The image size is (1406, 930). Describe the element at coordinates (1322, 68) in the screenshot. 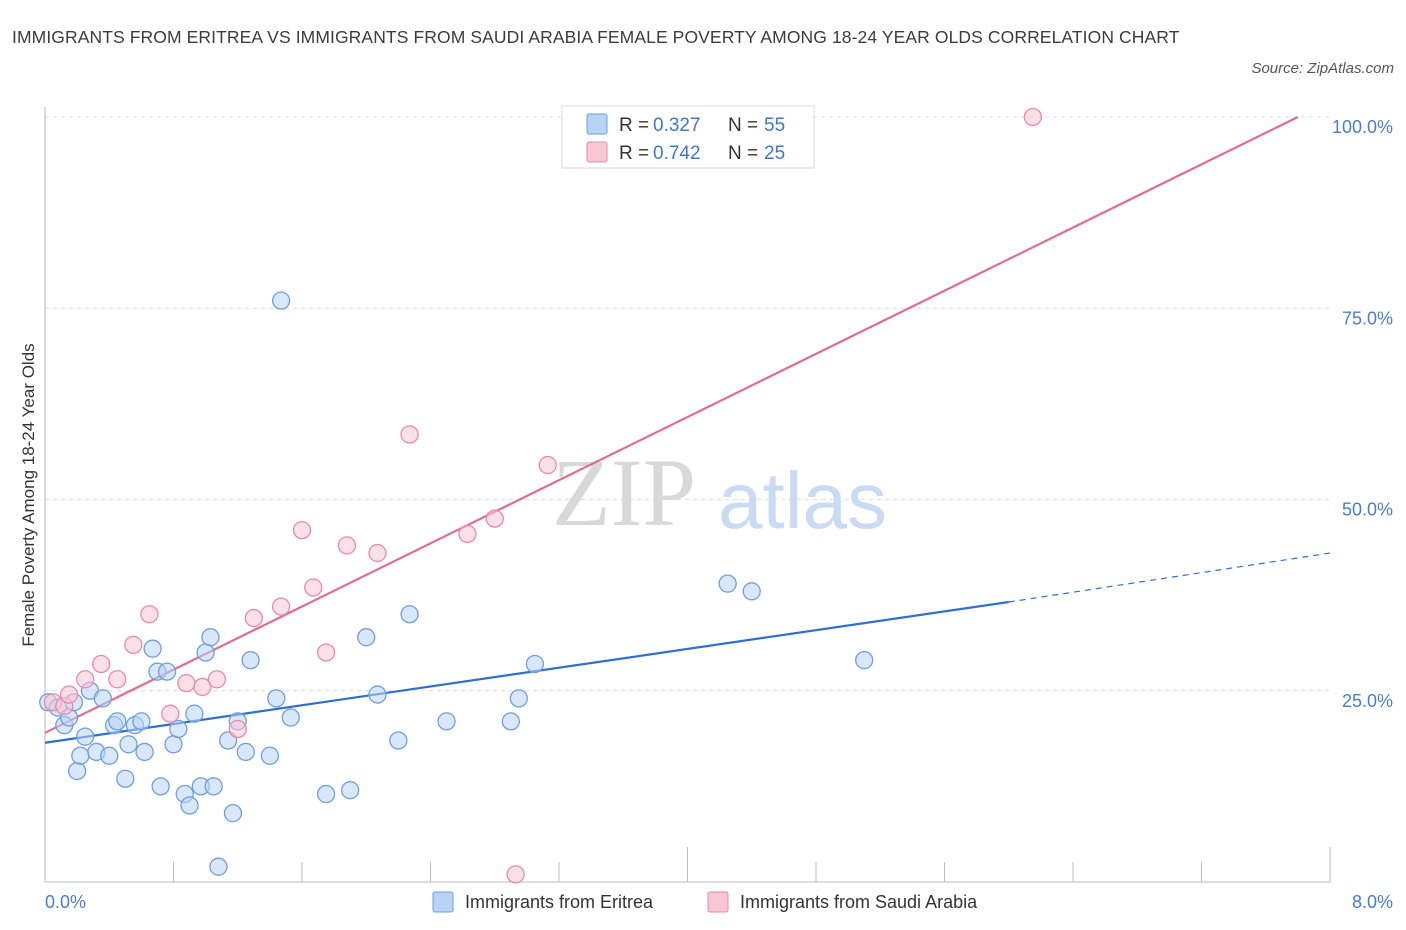

I see `source-label: Source: ZipAtlas.com` at that location.